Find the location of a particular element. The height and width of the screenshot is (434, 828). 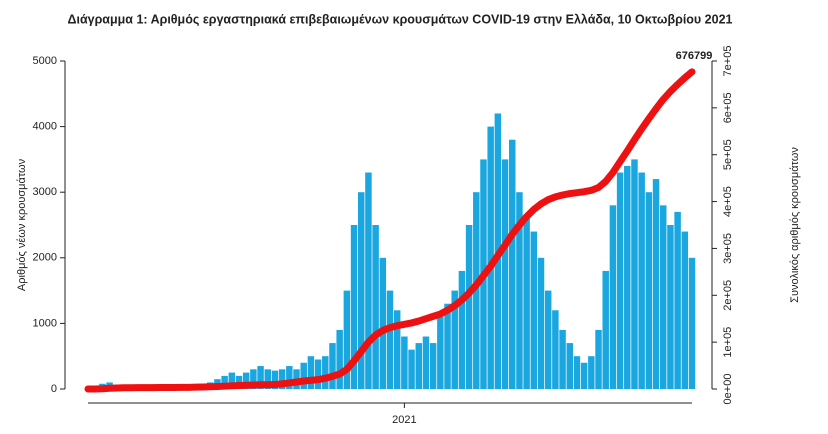

annotation: 676799 is located at coordinates (694, 56).